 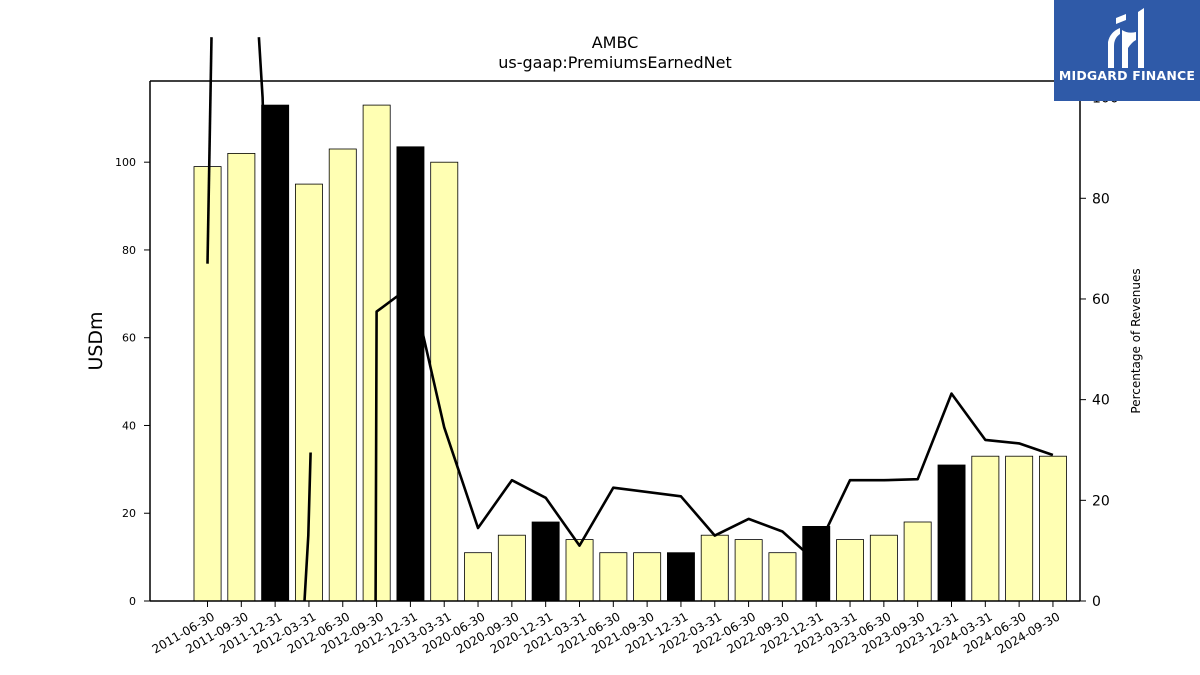 What do you see at coordinates (1127, 75) in the screenshot?
I see `logo-text: MIDGARD FINANCE` at bounding box center [1127, 75].